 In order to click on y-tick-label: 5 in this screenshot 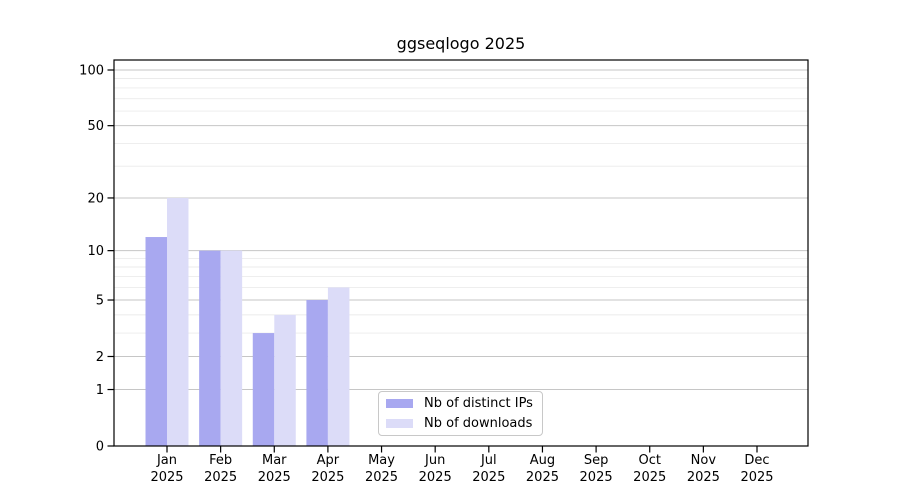, I will do `click(100, 301)`.